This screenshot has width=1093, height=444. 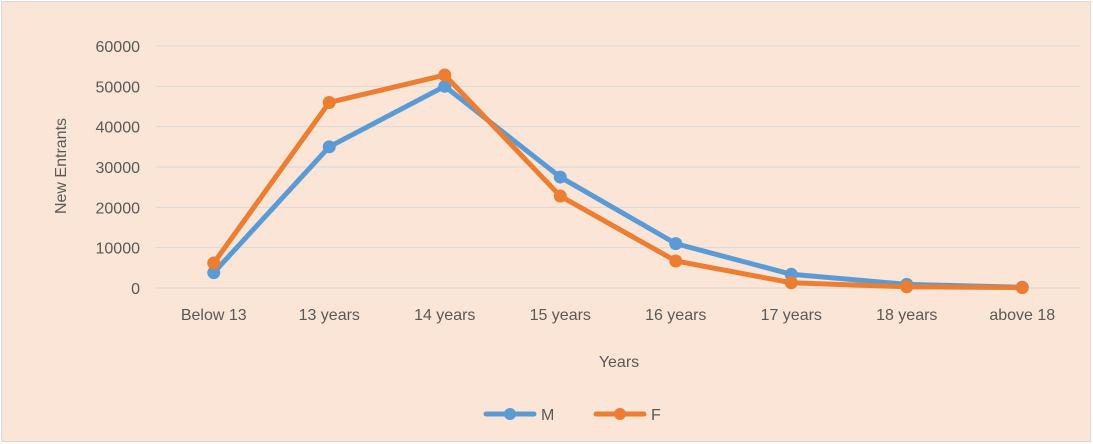 What do you see at coordinates (906, 315) in the screenshot?
I see `x-tick-label: 18 years` at bounding box center [906, 315].